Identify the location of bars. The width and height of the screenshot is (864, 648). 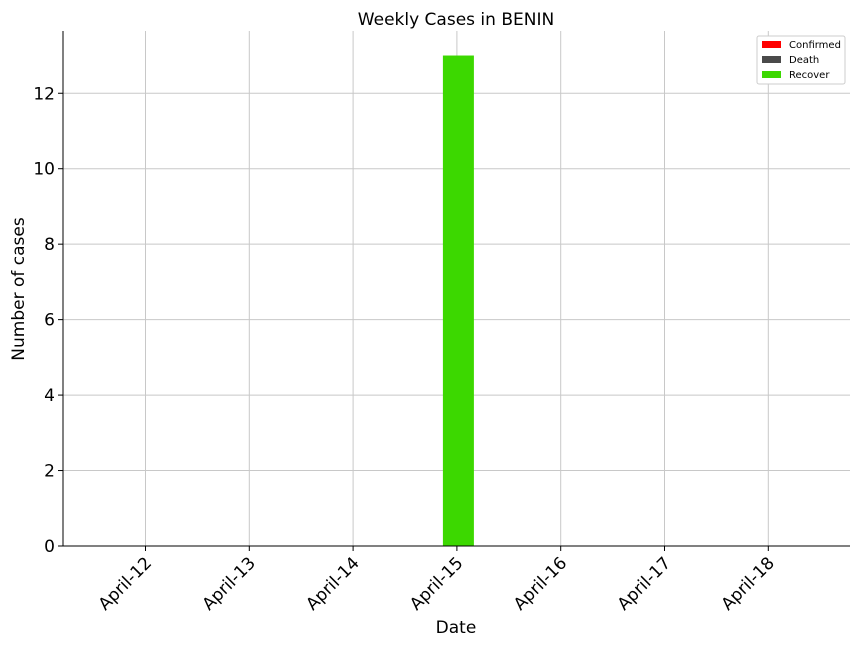
(458, 301).